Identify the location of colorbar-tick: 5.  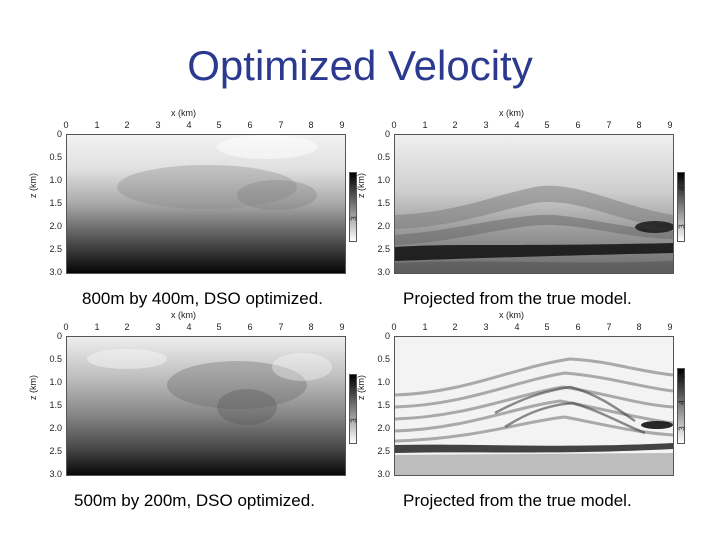
(682, 376).